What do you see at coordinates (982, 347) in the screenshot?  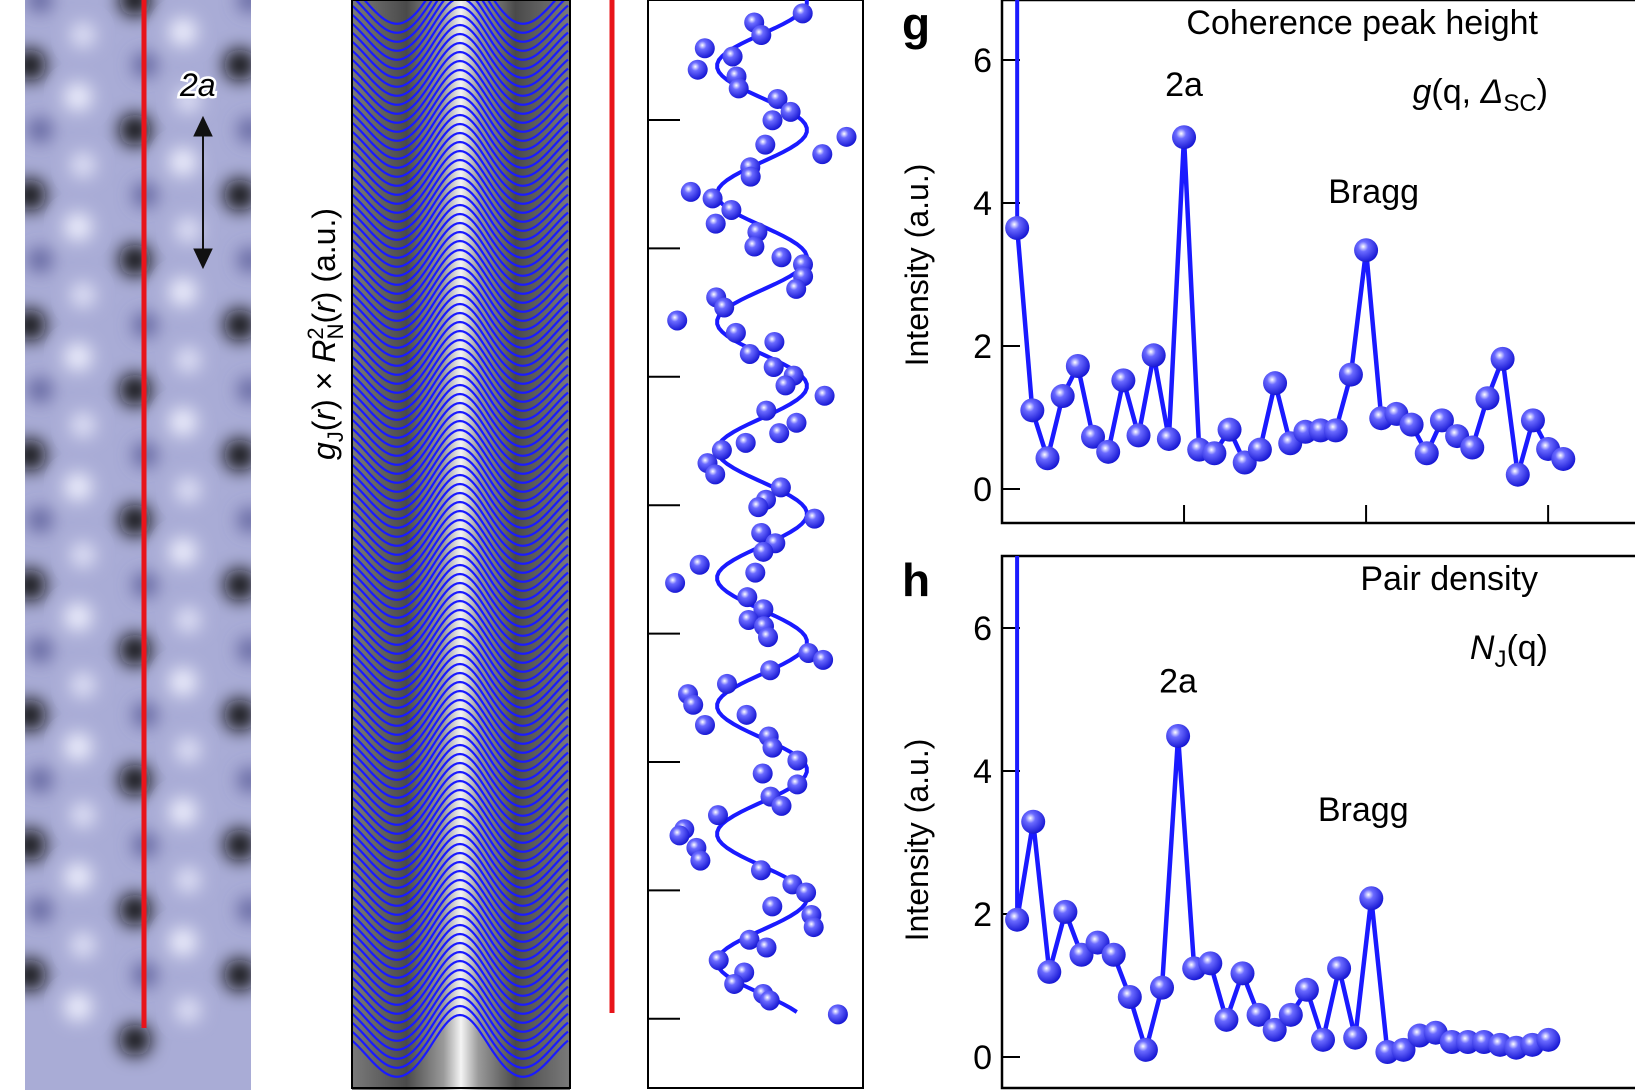 I see `y-tick-label: 2` at bounding box center [982, 347].